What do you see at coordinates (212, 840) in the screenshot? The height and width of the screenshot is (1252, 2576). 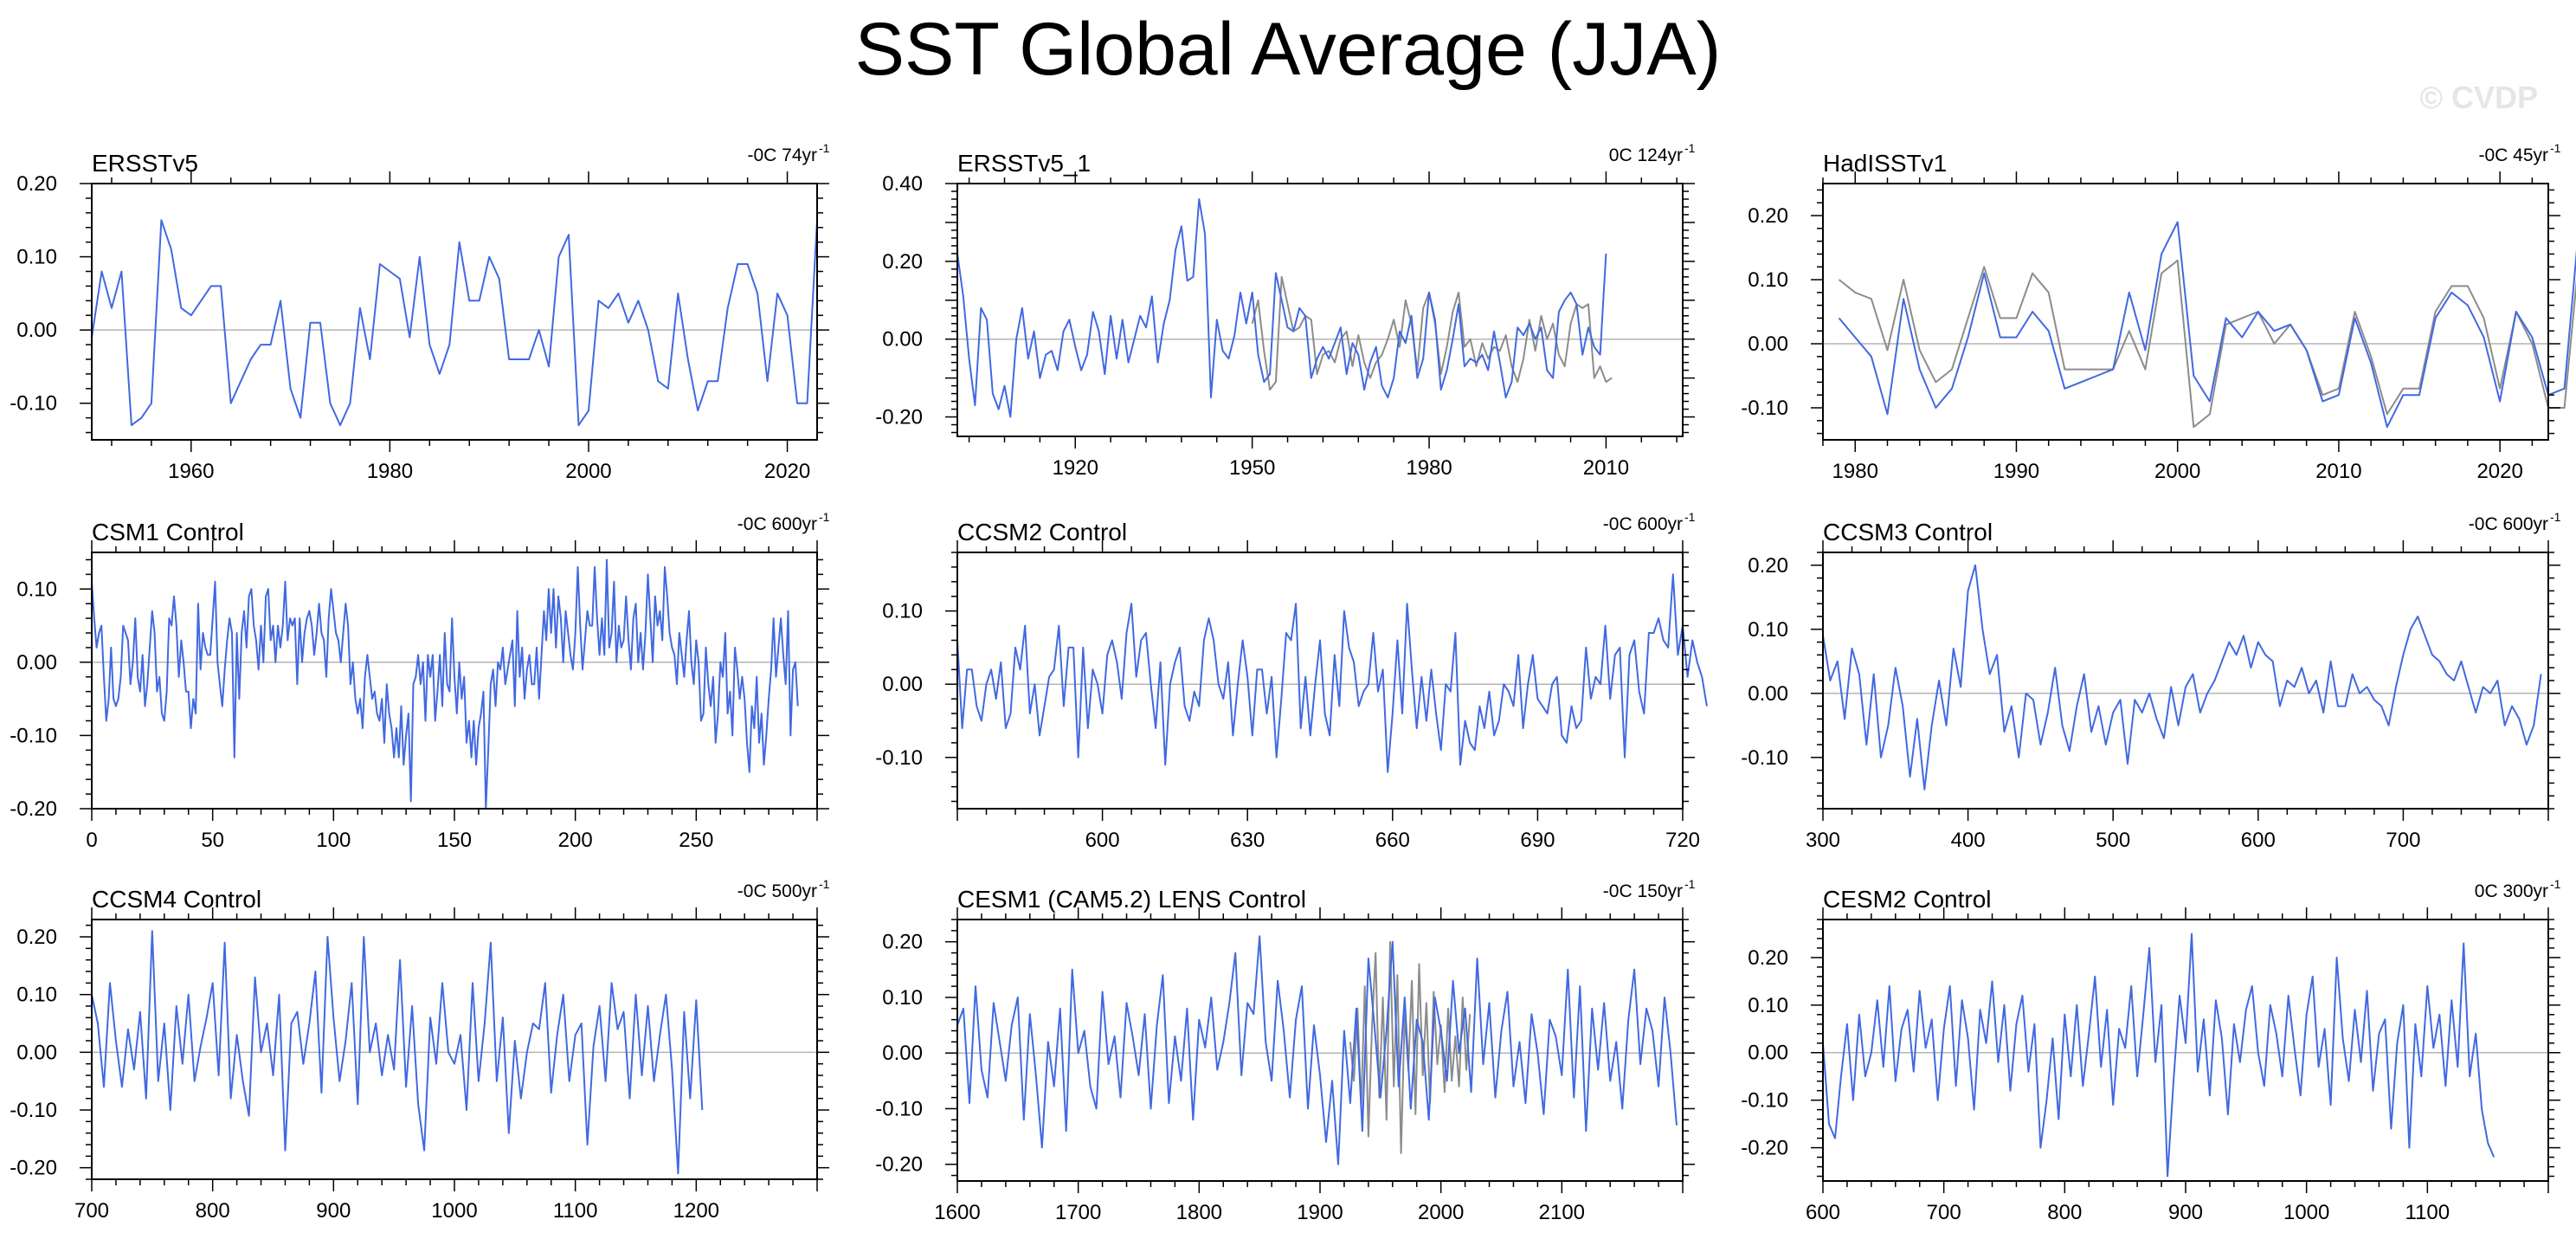 I see `x-tick-label: 50` at bounding box center [212, 840].